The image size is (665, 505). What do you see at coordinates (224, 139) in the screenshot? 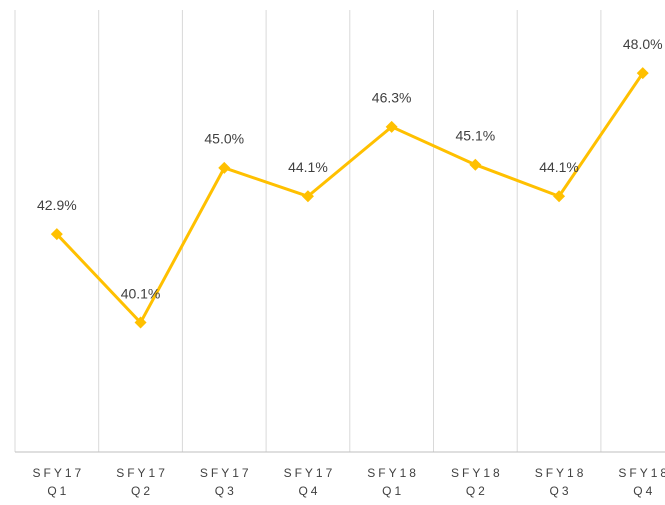
I see `data-label: 45.0%` at bounding box center [224, 139].